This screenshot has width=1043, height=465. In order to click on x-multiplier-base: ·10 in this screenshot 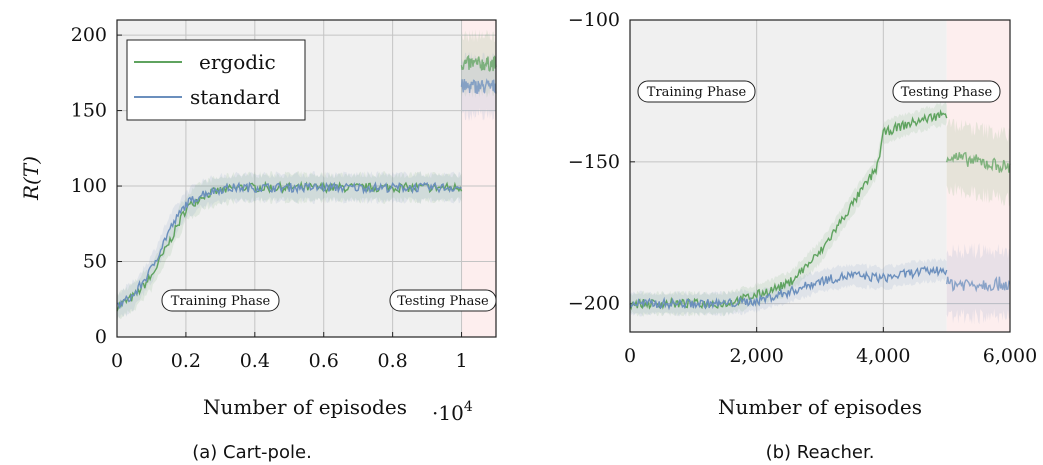, I will do `click(448, 413)`.